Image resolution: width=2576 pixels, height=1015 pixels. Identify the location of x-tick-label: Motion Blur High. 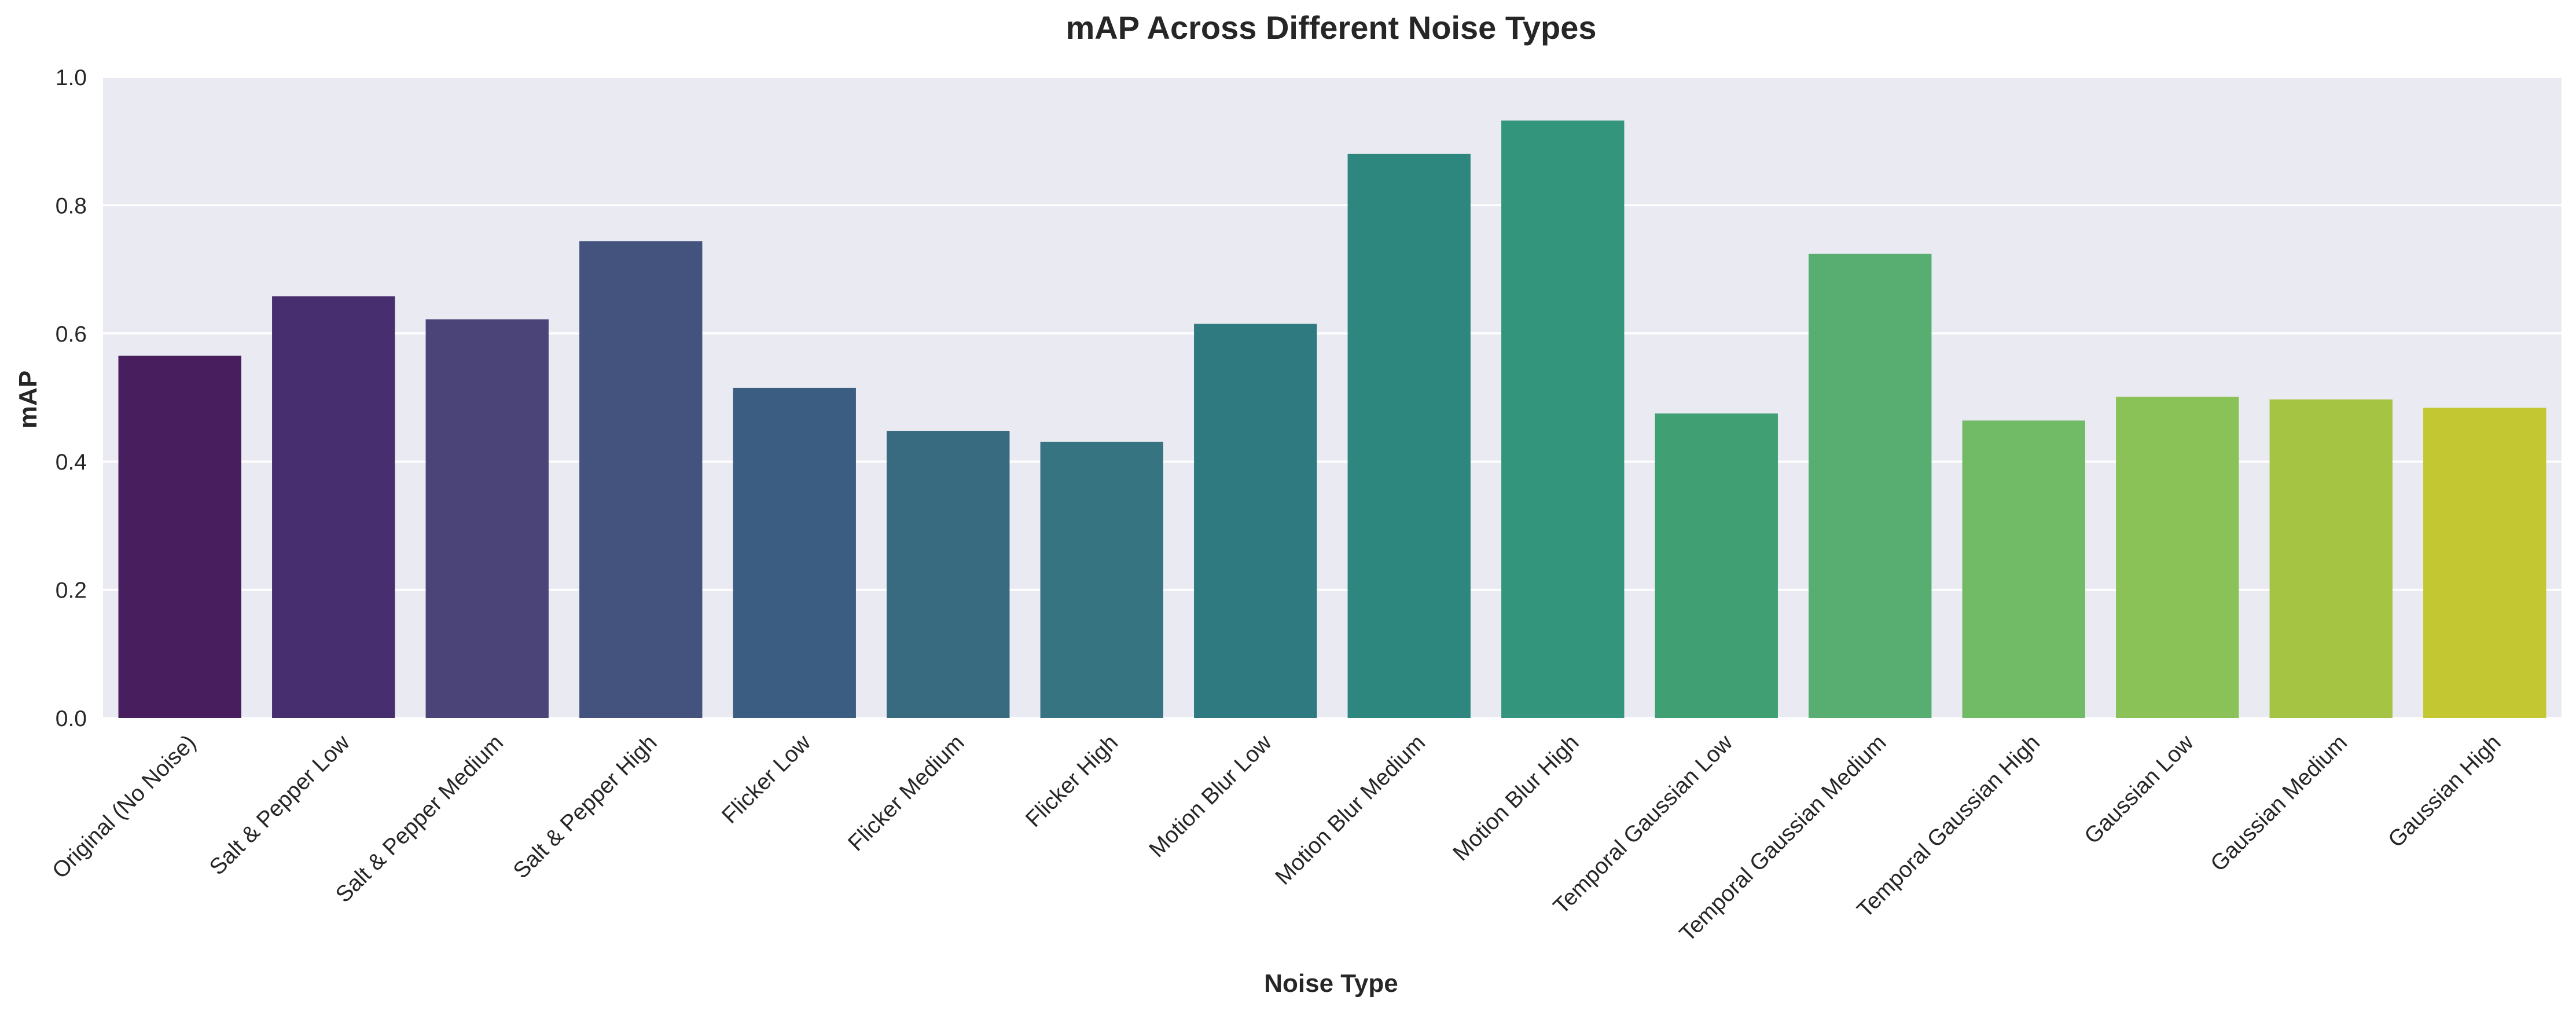
(1515, 798).